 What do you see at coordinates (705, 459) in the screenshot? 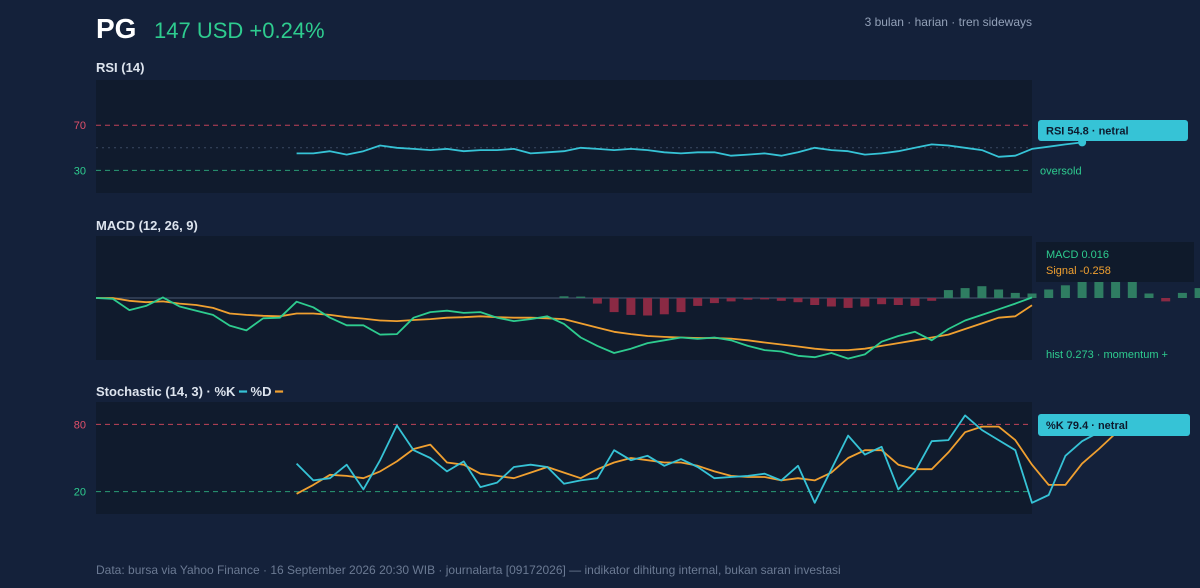
I see `stoch-k-line` at bounding box center [705, 459].